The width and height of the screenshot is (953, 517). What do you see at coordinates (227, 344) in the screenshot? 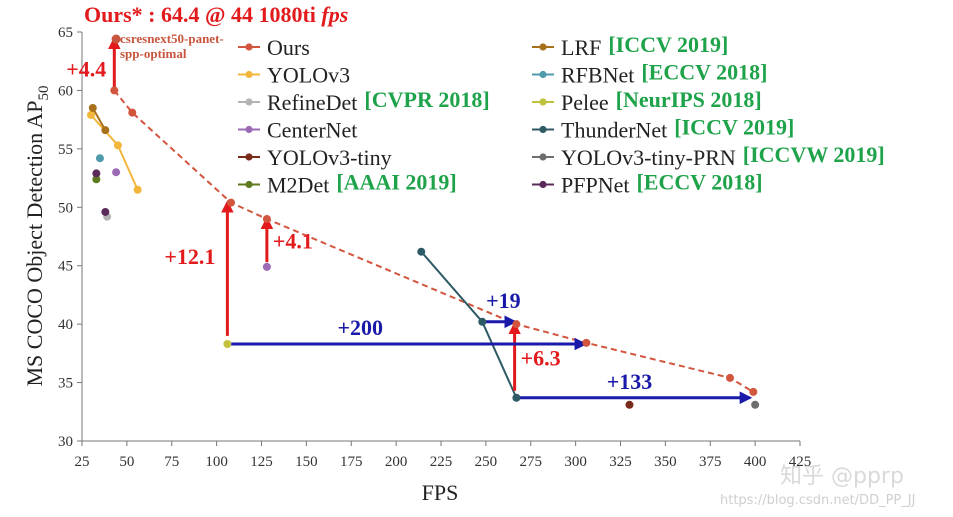
I see `point-pelee` at bounding box center [227, 344].